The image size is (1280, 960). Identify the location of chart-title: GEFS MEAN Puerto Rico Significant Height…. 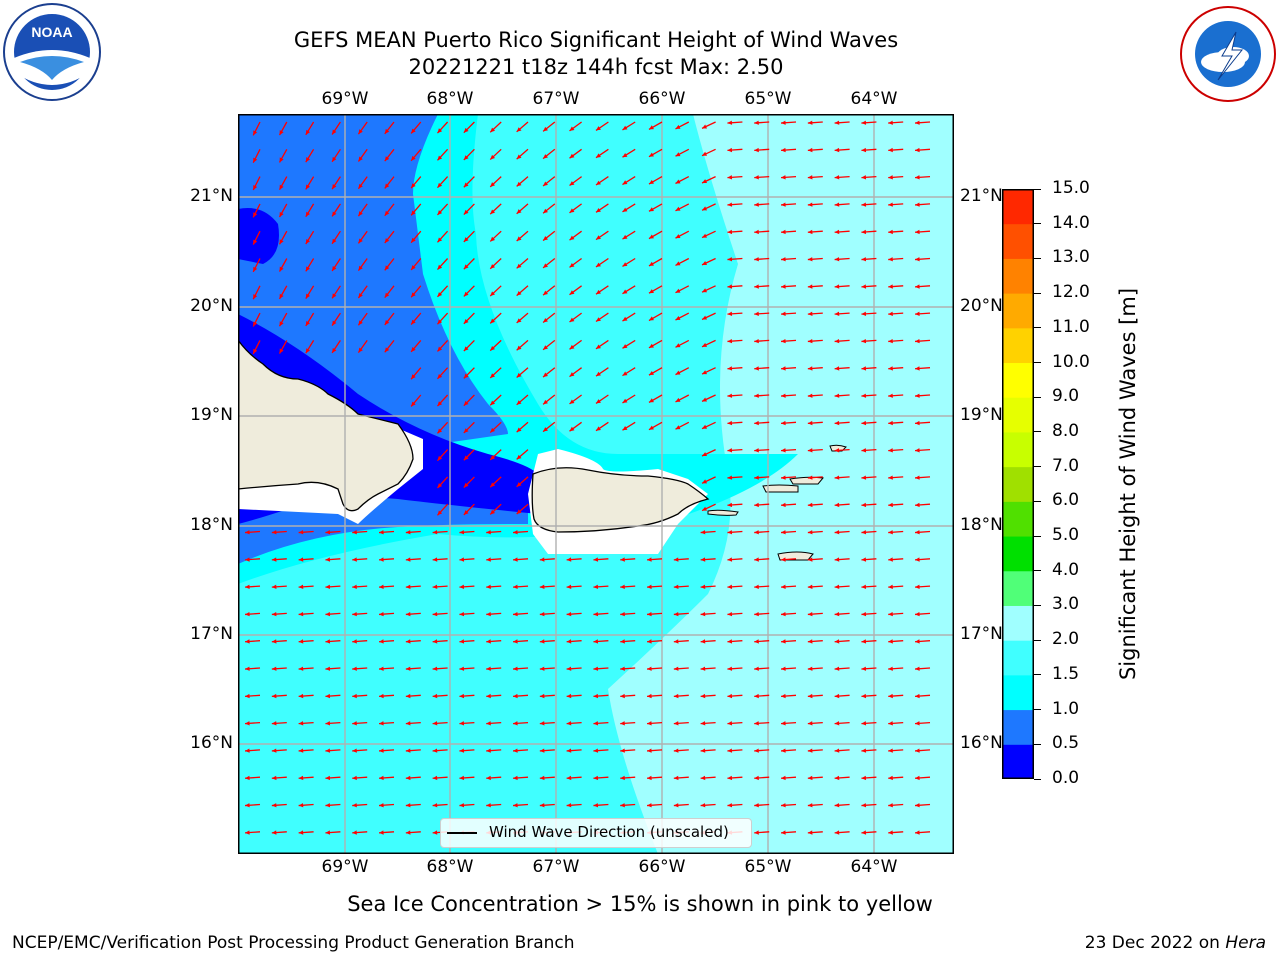
(596, 40).